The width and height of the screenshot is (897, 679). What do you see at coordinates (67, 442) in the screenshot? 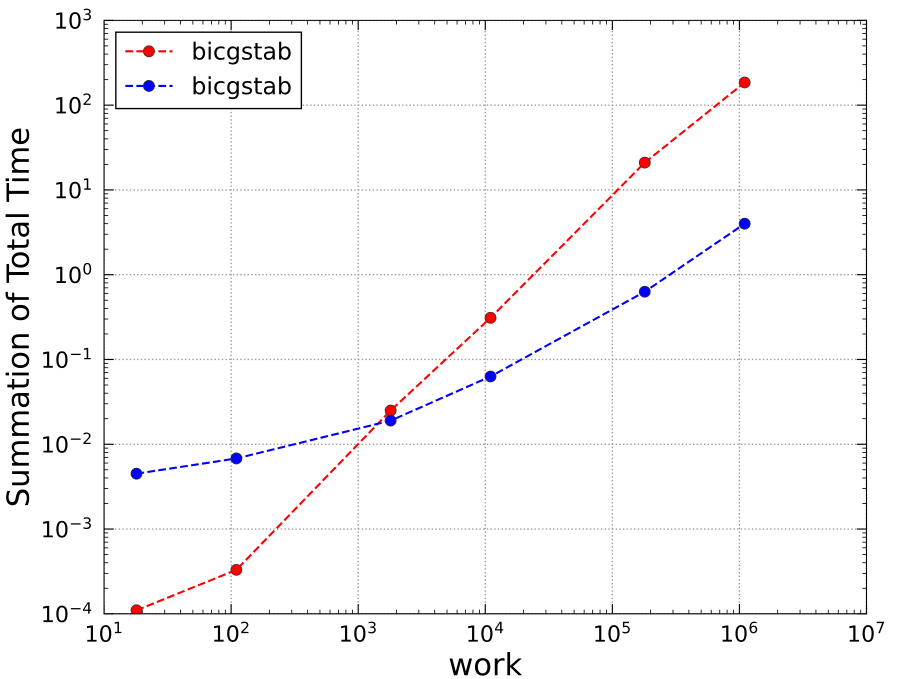
I see `y-tick-label: 10$^{−2}$` at bounding box center [67, 442].